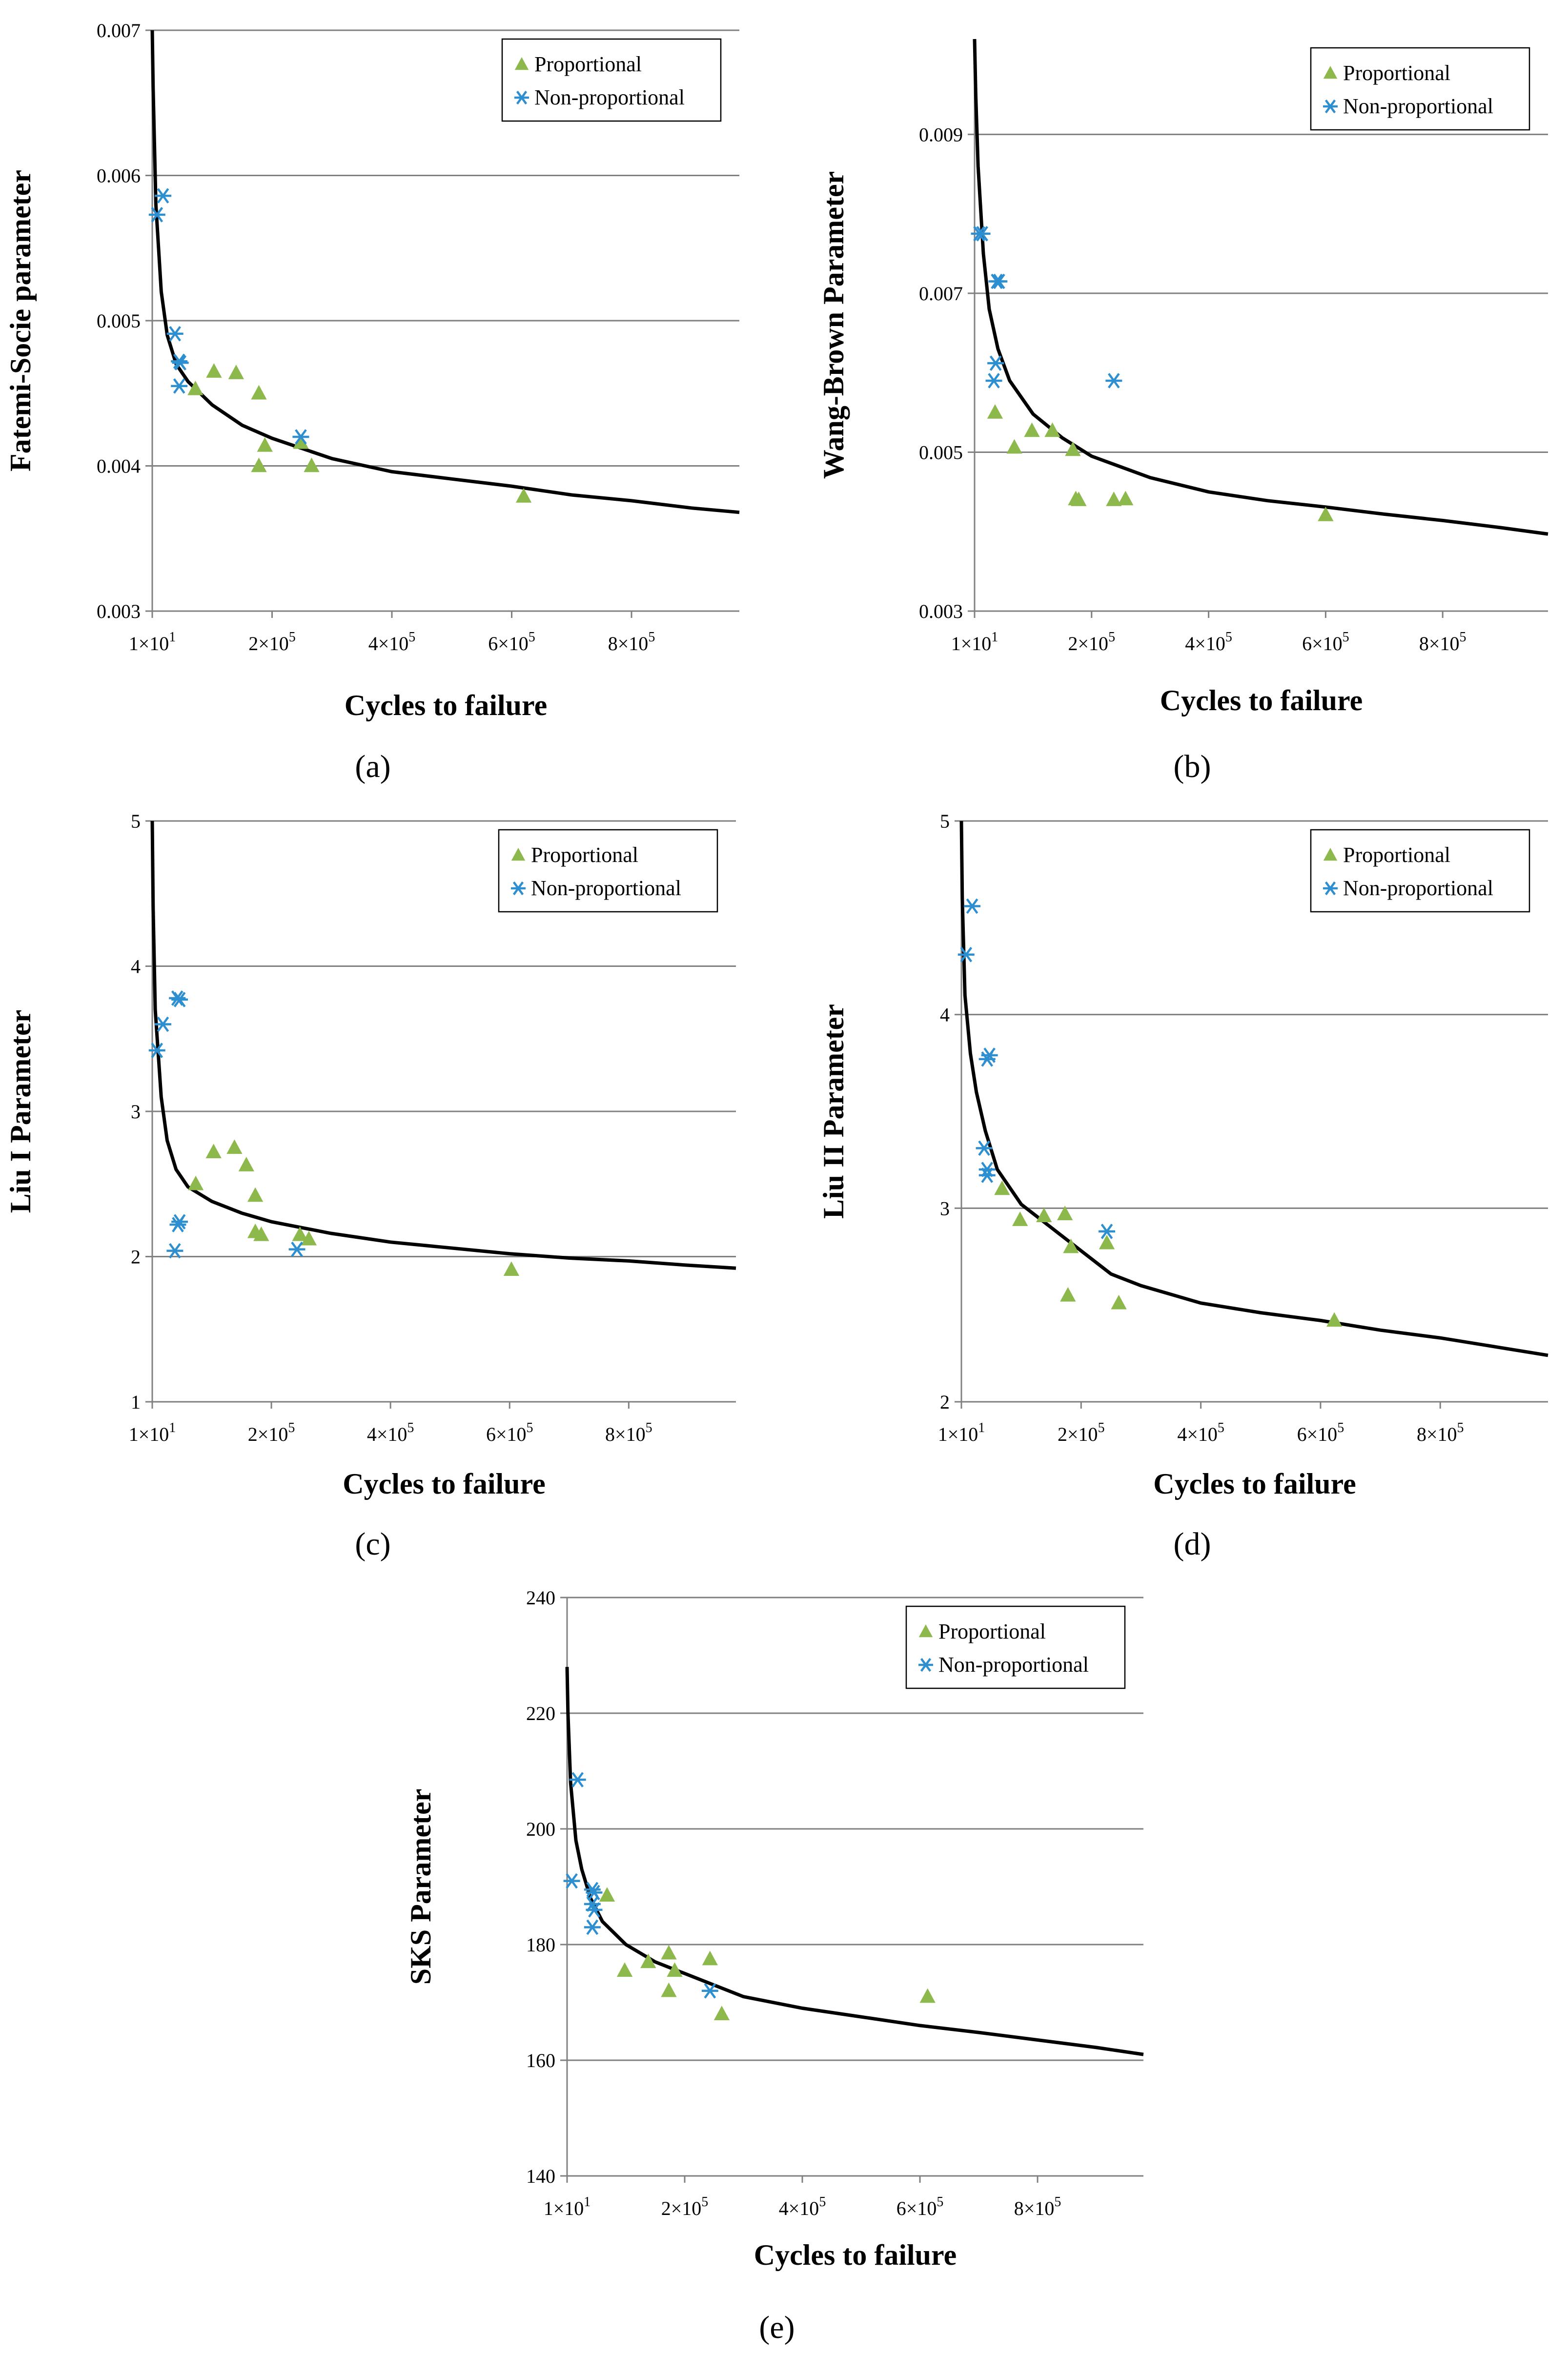 This screenshot has height=2357, width=1568. What do you see at coordinates (941, 134) in the screenshot?
I see `y-tick-label: 0.009` at bounding box center [941, 134].